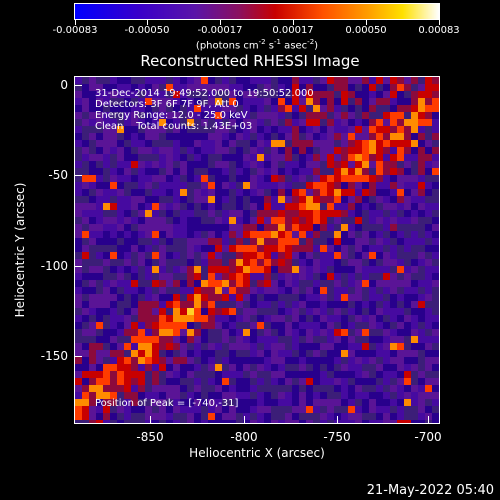 The width and height of the screenshot is (500, 500). Describe the element at coordinates (250, 61) in the screenshot. I see `plot-title: Reconstructed RHESSI Image` at that location.